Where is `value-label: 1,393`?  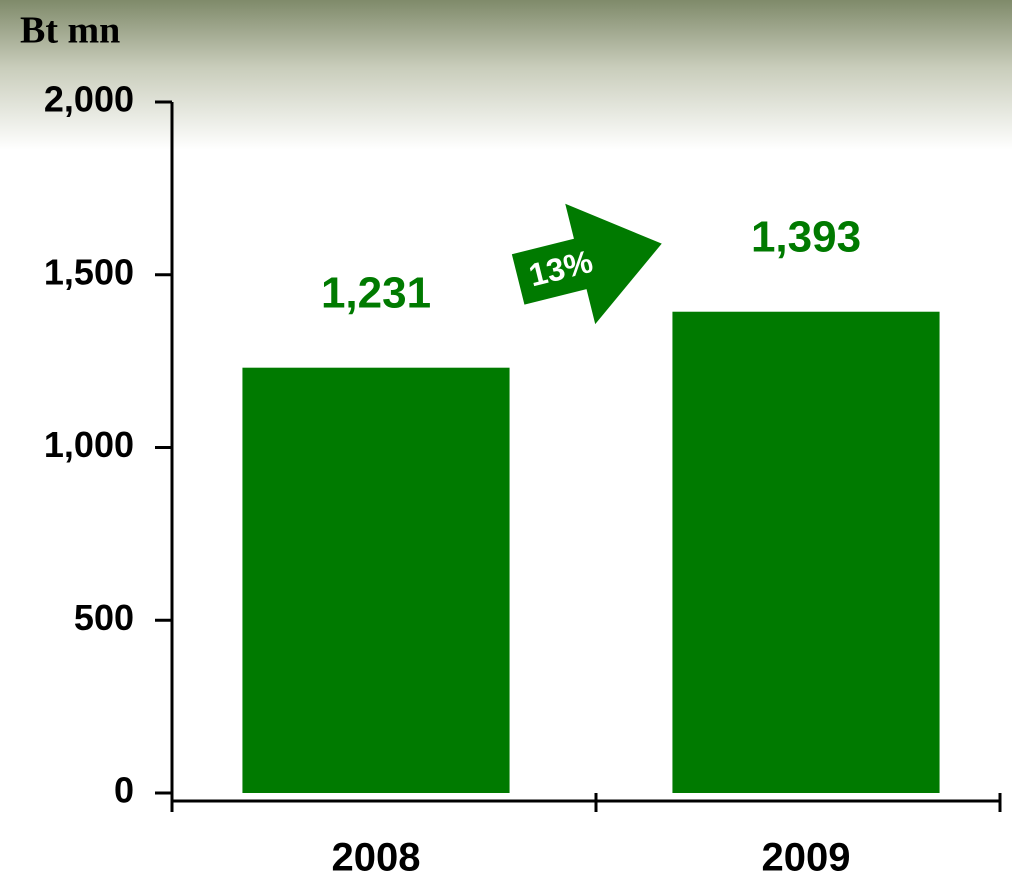 value-label: 1,393 is located at coordinates (806, 236).